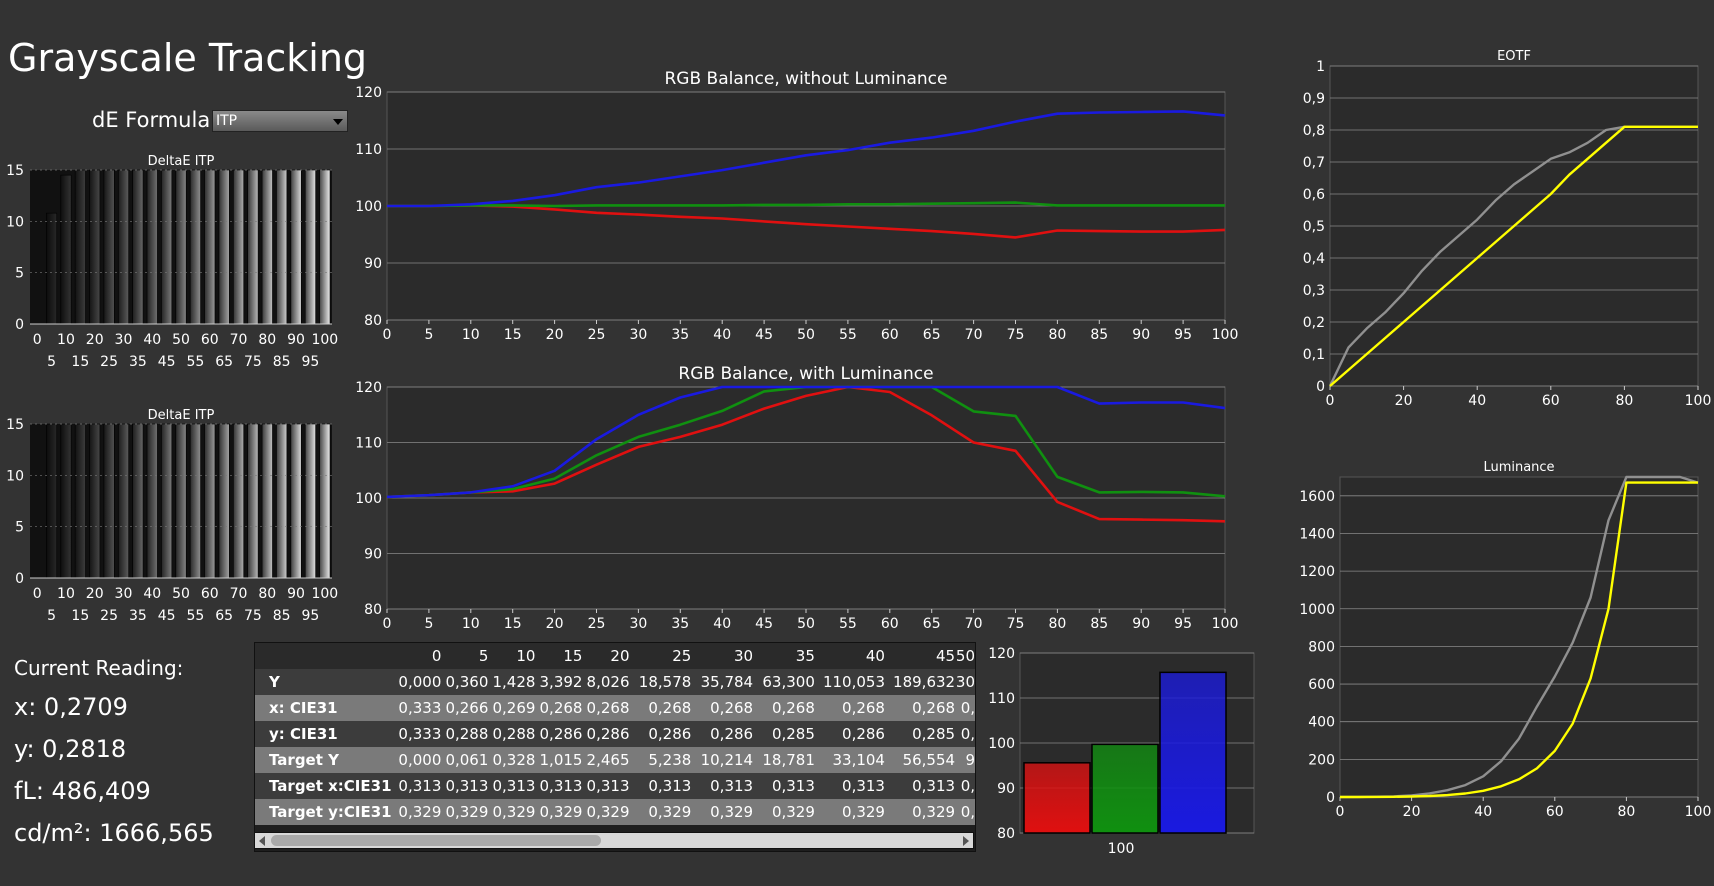 This screenshot has width=1714, height=886. Describe the element at coordinates (418, 708) in the screenshot. I see `table-cell: 0,333` at that location.